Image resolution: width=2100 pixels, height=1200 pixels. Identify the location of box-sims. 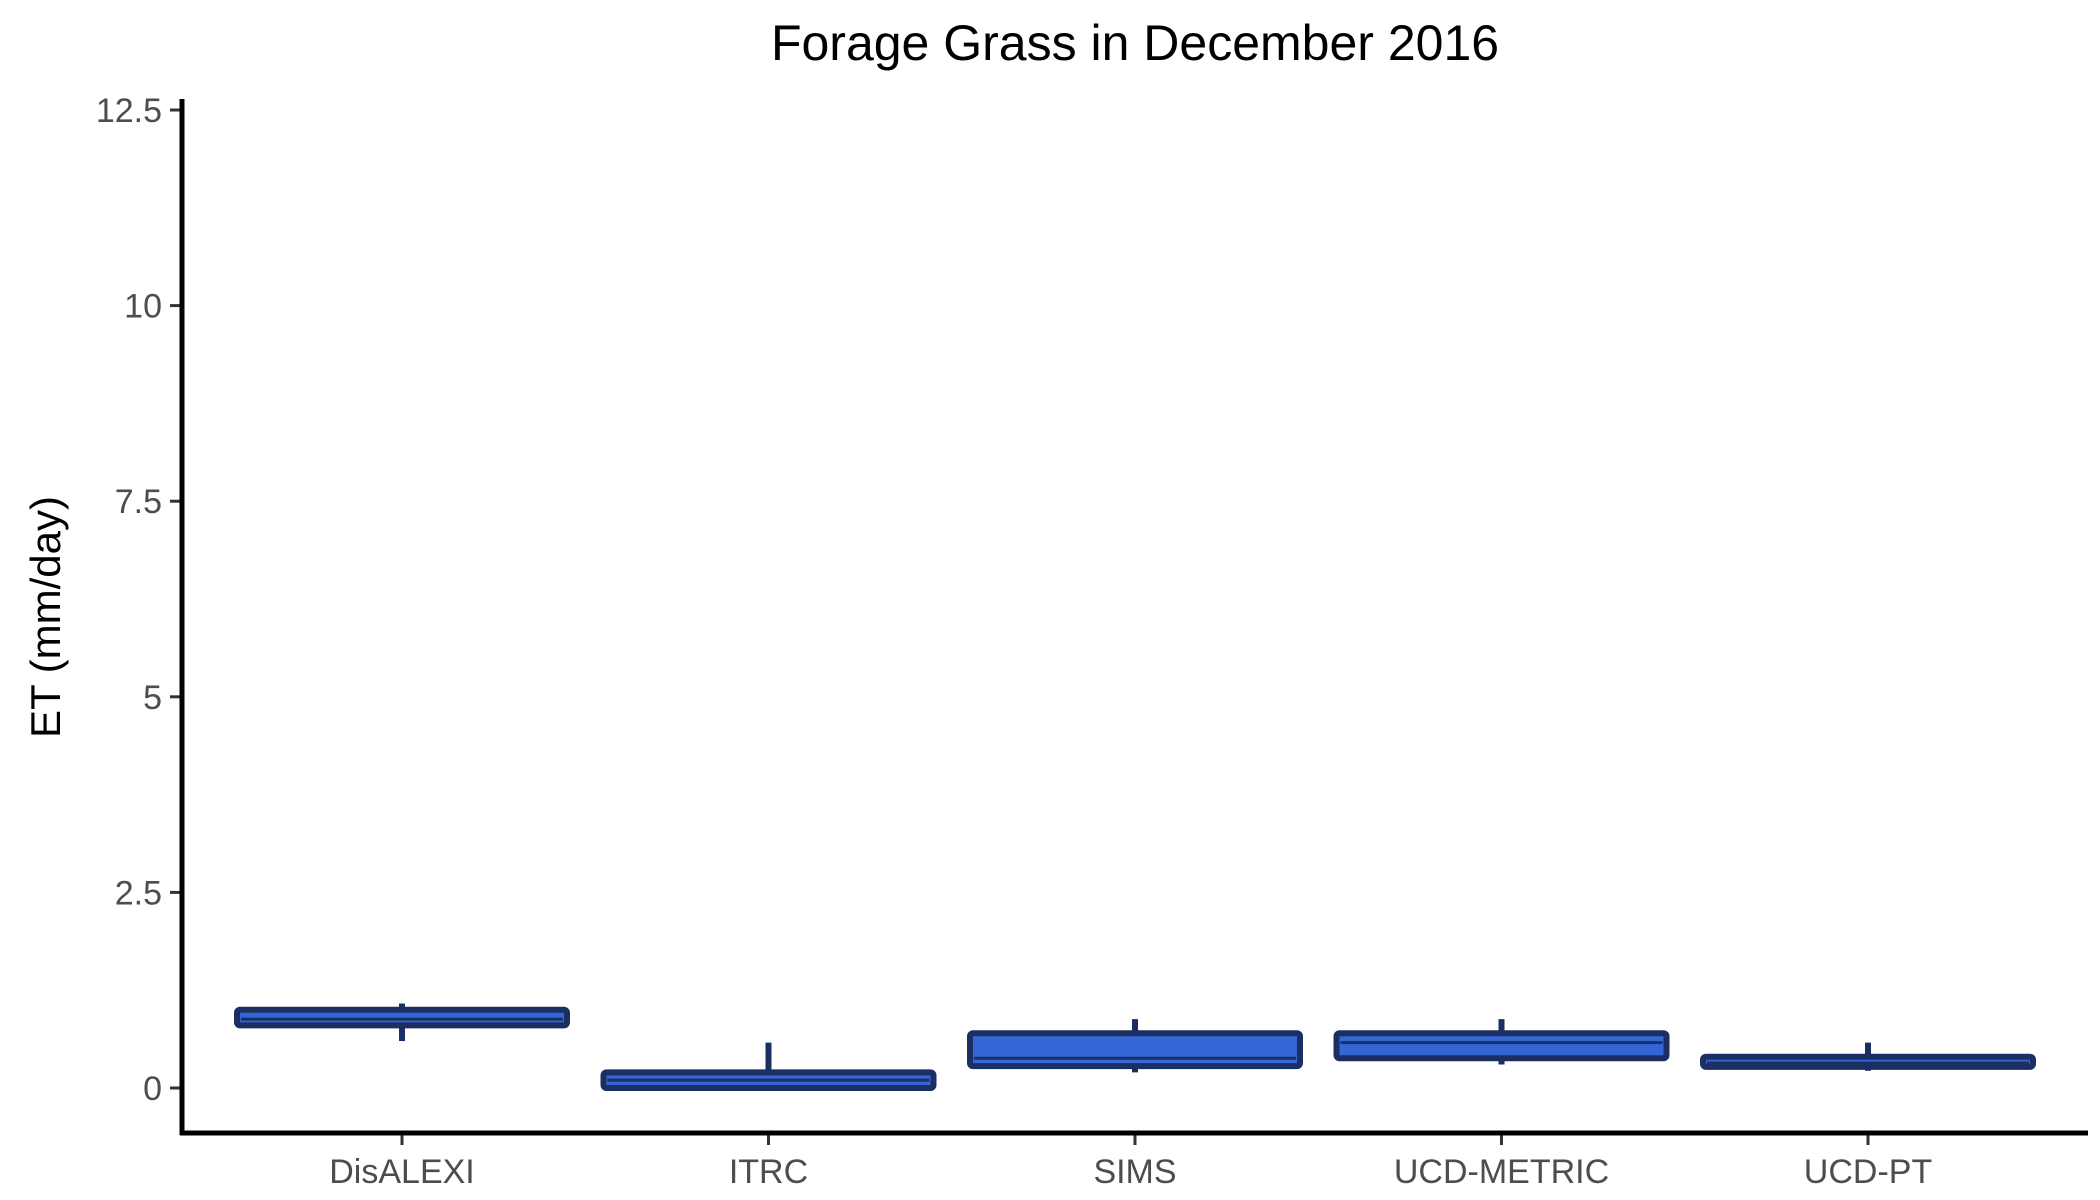
(1135, 1046).